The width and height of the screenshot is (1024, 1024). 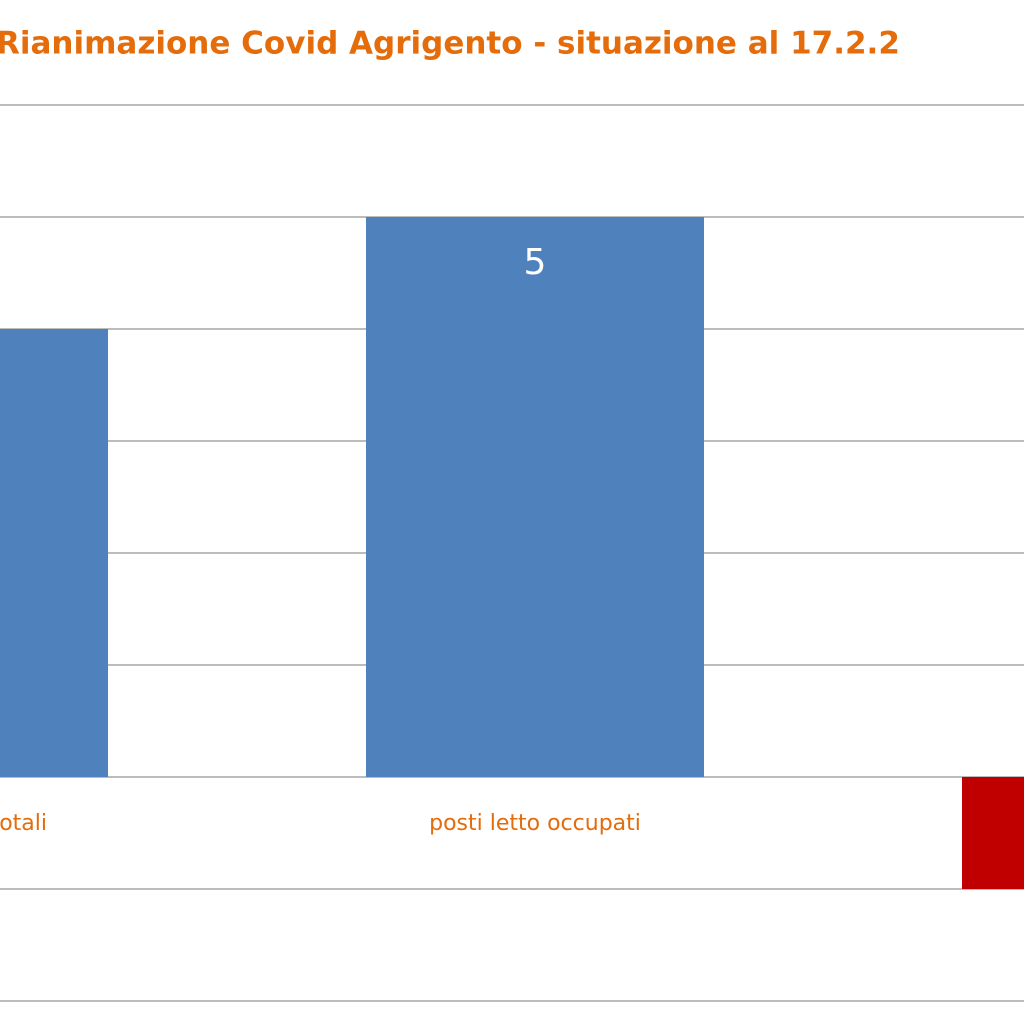 What do you see at coordinates (535, 262) in the screenshot?
I see `data-label: 5` at bounding box center [535, 262].